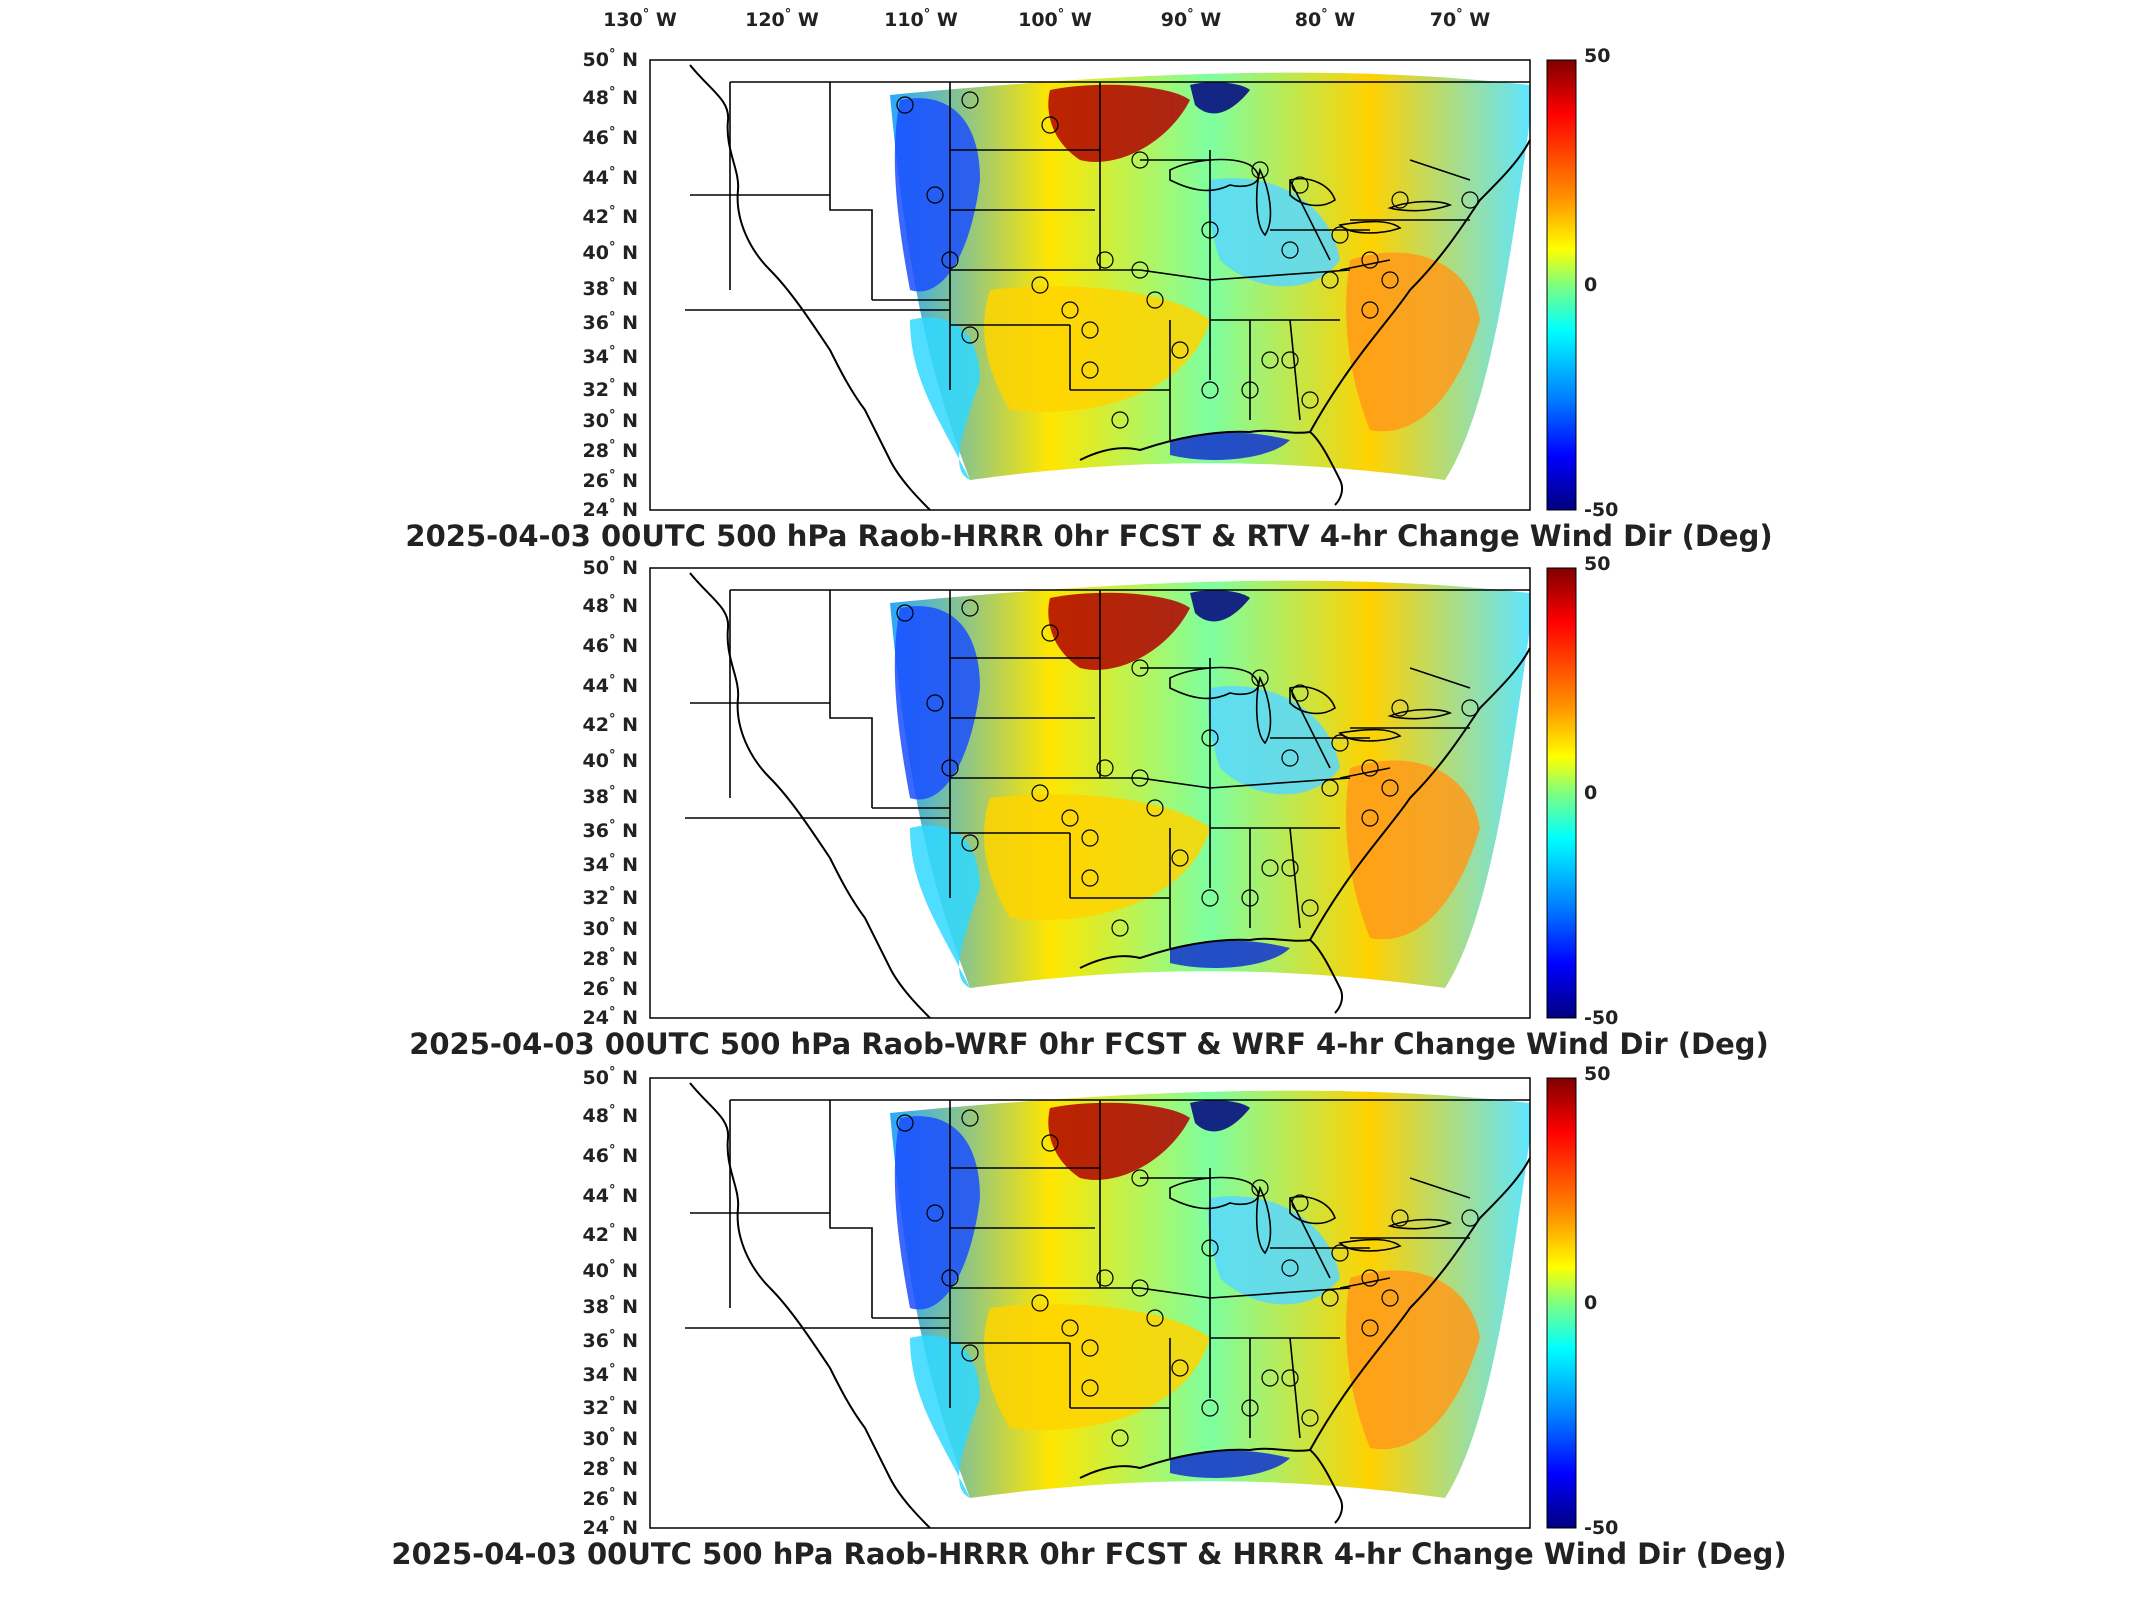 The width and height of the screenshot is (2133, 1600). Describe the element at coordinates (610, 389) in the screenshot. I see `lat-label: 32° N` at that location.